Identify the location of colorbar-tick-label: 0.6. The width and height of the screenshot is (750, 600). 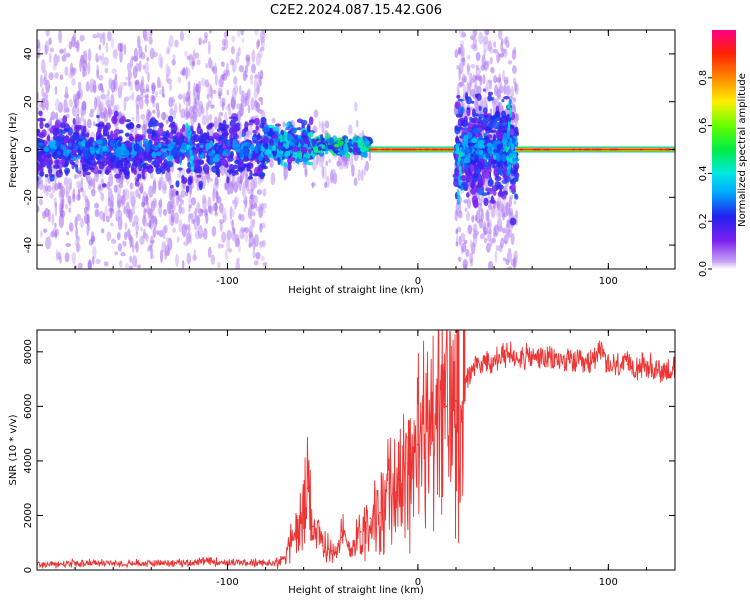
(703, 126).